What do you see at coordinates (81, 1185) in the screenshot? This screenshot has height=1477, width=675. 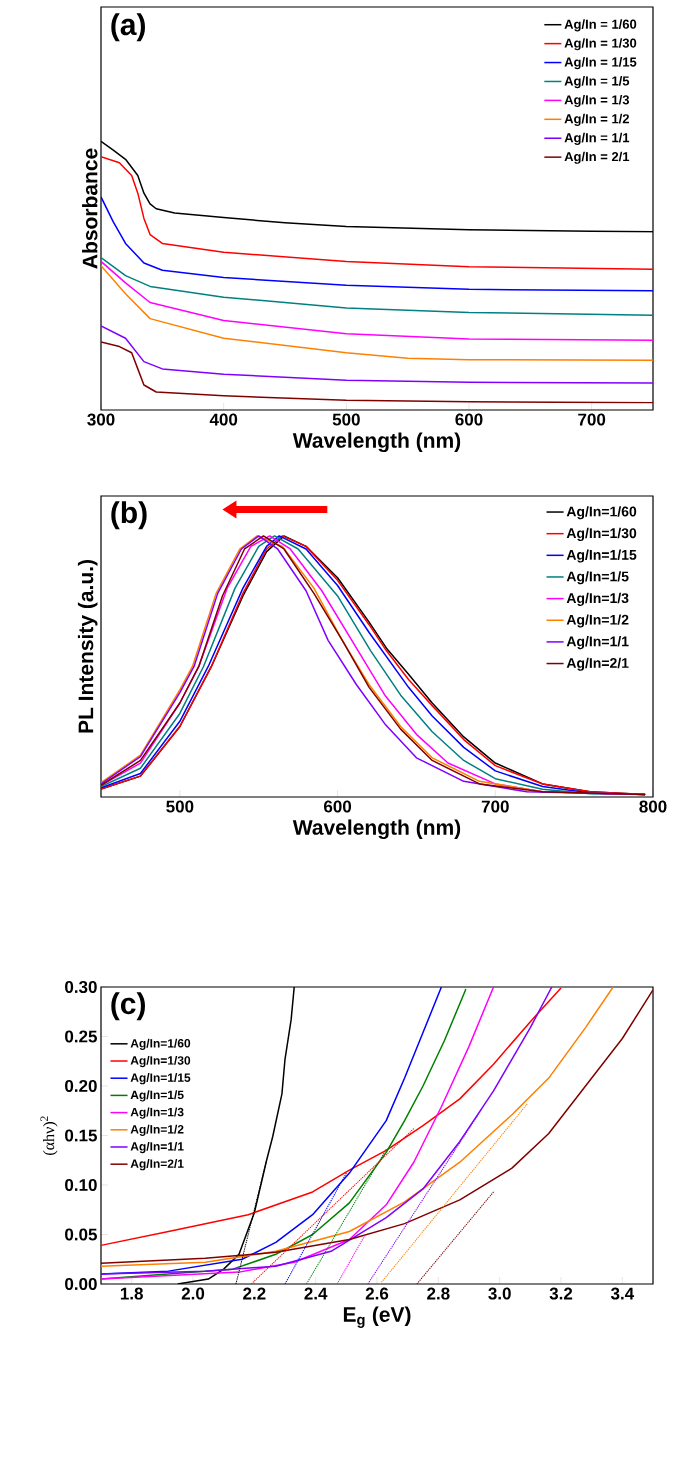 I see `y-tick-label: 0.10` at bounding box center [81, 1185].